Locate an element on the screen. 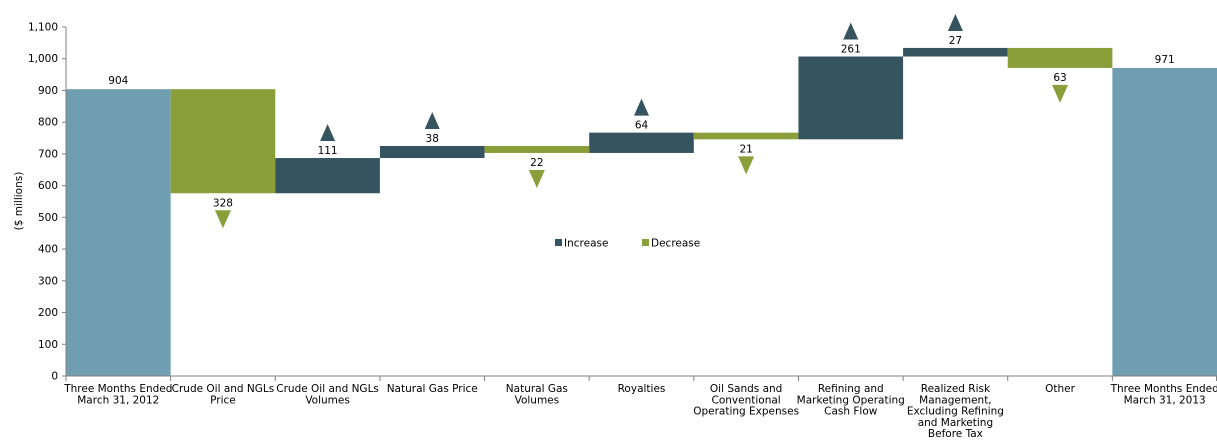 This screenshot has width=1217, height=443. y-tick-label: 500 is located at coordinates (48, 218).